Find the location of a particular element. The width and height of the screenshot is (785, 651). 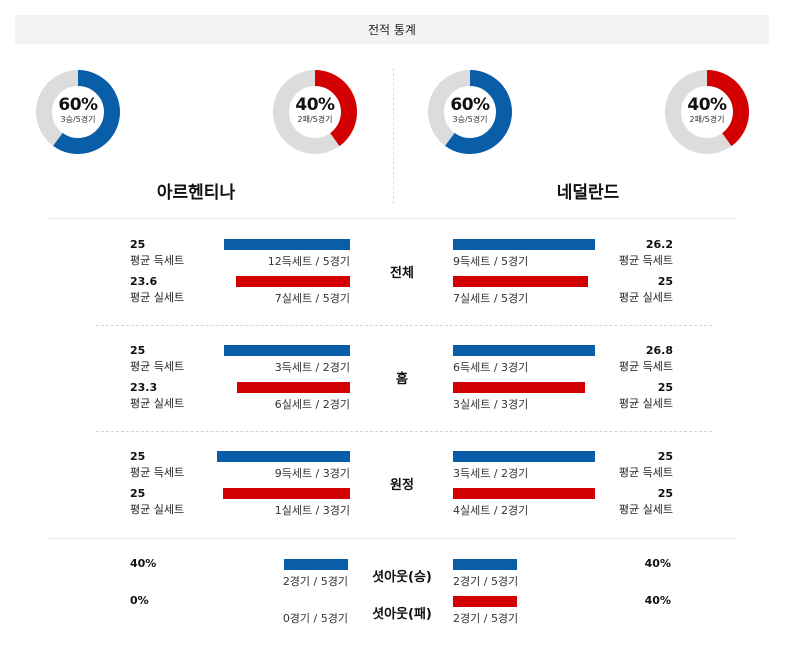

left-conceded-caption: 7실세트 / 5경기 is located at coordinates (312, 298).